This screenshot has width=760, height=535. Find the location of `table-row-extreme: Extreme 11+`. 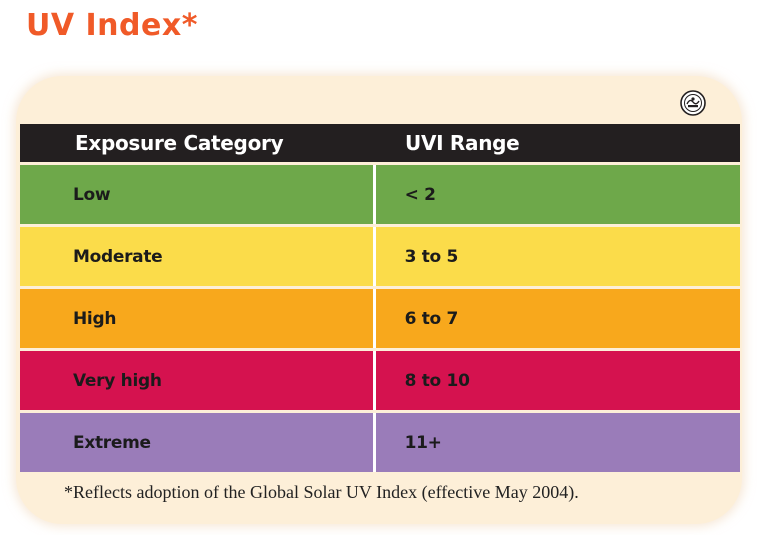

table-row-extreme: Extreme 11+ is located at coordinates (380, 442).